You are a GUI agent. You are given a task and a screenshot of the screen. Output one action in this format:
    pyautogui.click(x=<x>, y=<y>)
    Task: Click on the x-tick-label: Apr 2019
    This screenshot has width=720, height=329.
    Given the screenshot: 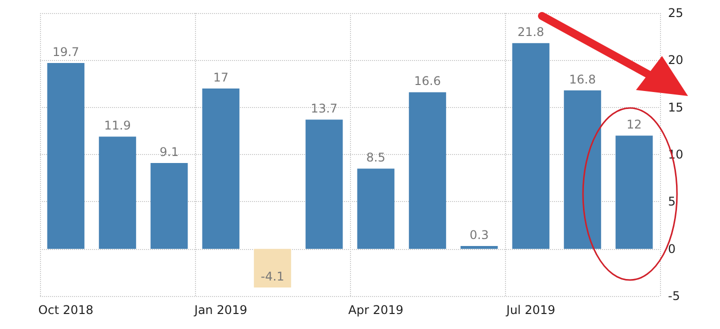 What is the action you would take?
    pyautogui.click(x=376, y=310)
    